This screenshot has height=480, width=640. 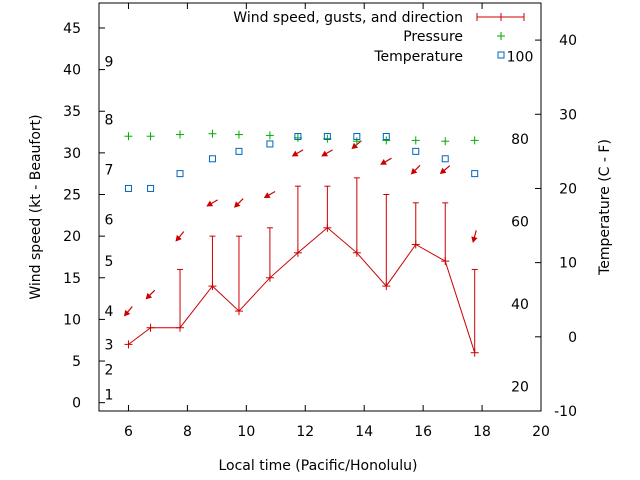 I want to click on beaufort-tick-label: 8, so click(x=109, y=121).